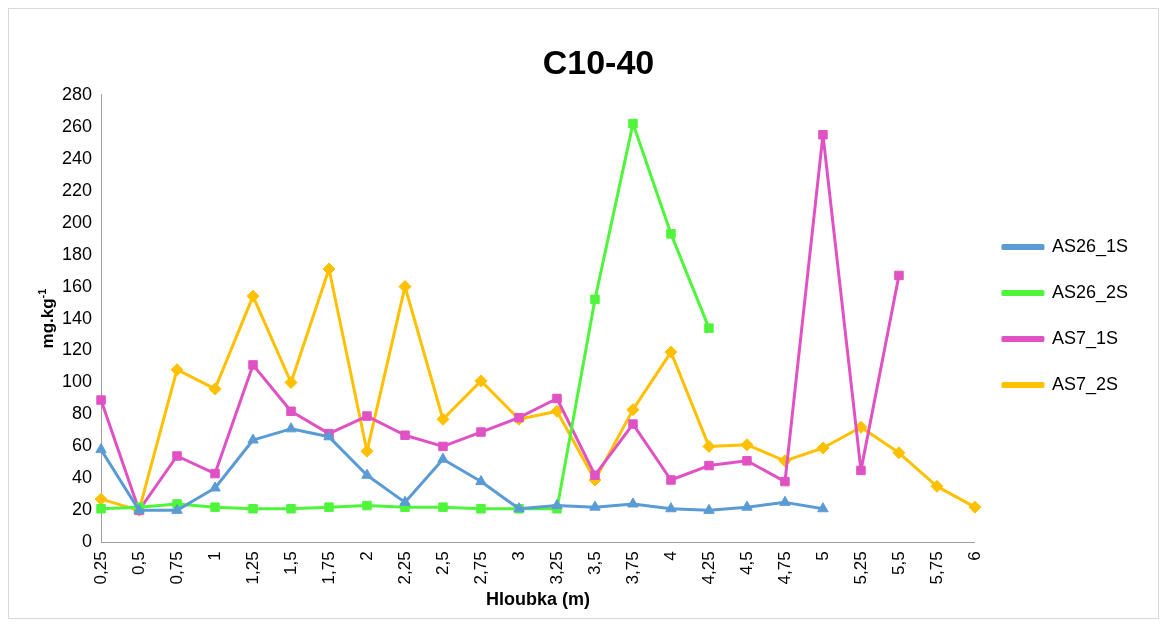  What do you see at coordinates (77, 253) in the screenshot?
I see `y-tick-label: 180` at bounding box center [77, 253].